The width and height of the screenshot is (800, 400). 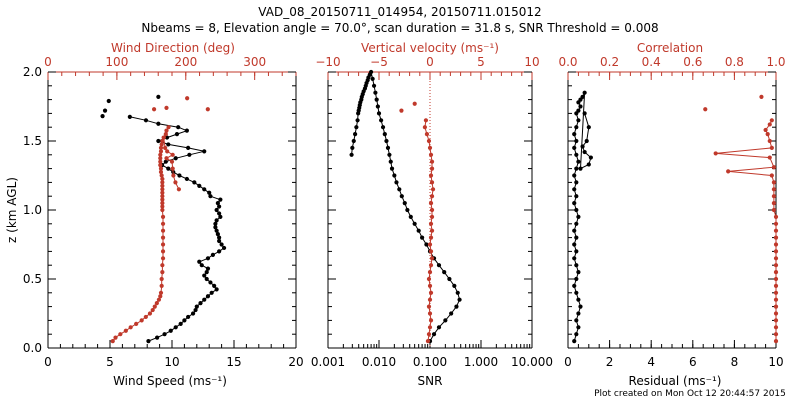 What do you see at coordinates (173, 48) in the screenshot?
I see `panel1-top-label: Wind Direction (deg)` at bounding box center [173, 48].